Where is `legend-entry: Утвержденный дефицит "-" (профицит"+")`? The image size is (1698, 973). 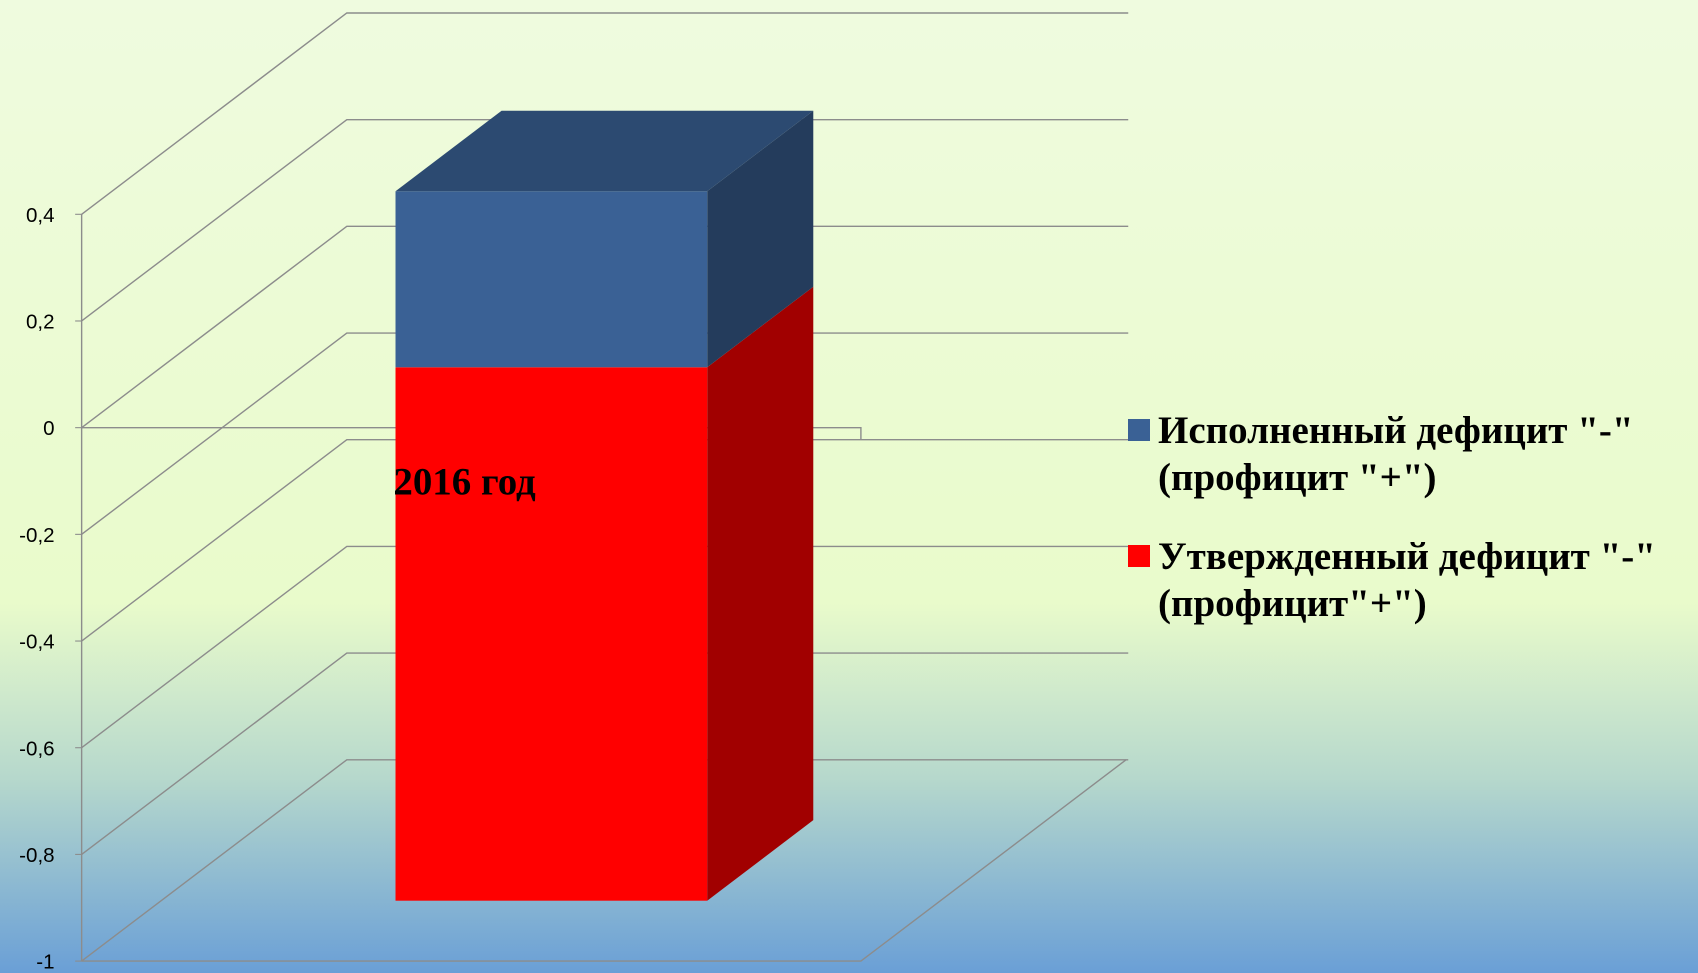
legend-entry: Утвержденный дефицит "-" (профицит"+") is located at coordinates (1413, 580).